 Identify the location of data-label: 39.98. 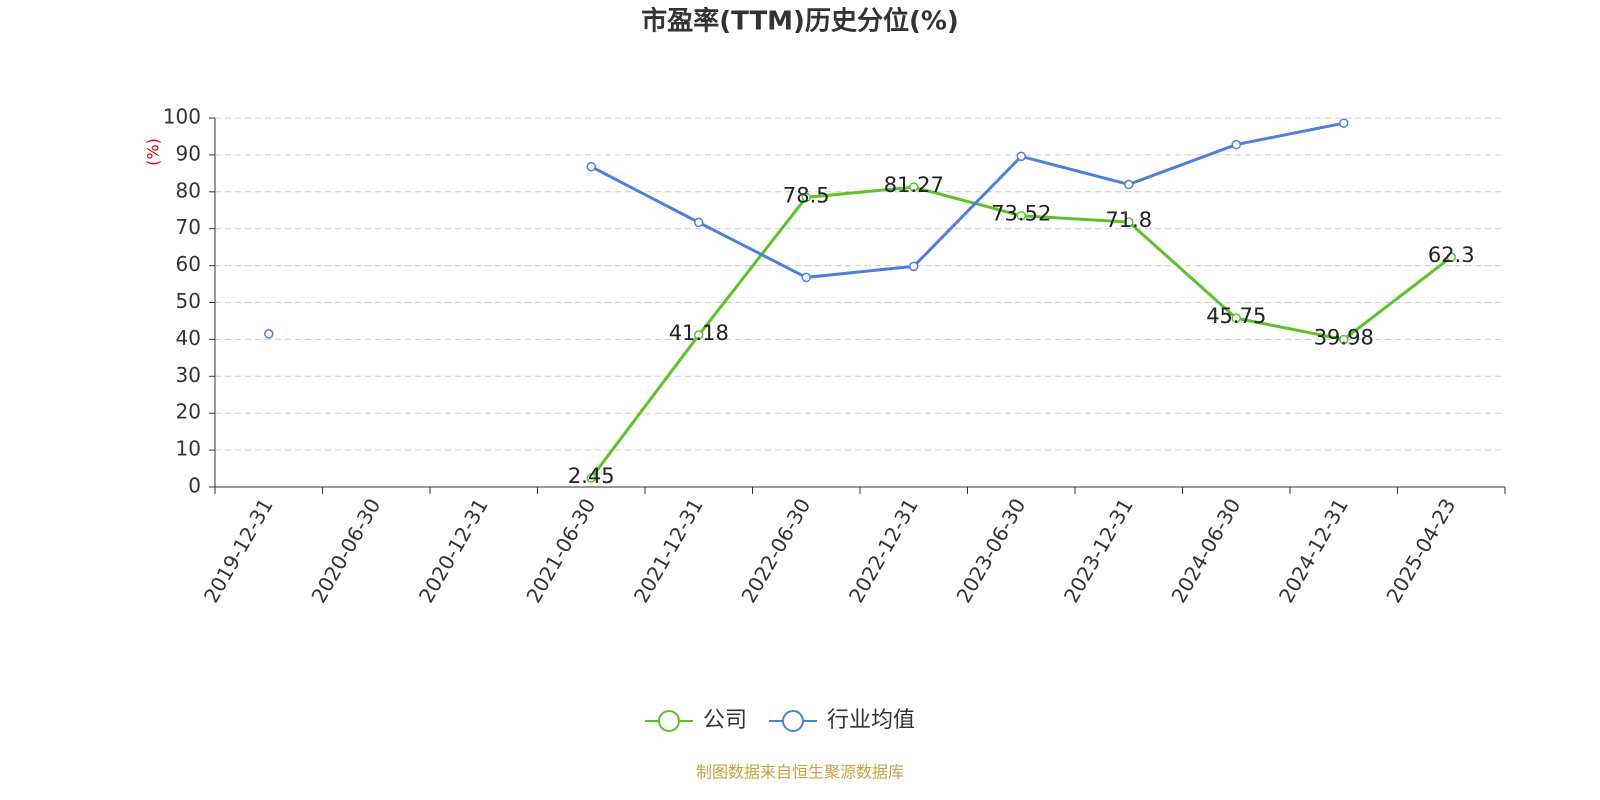
(1344, 337).